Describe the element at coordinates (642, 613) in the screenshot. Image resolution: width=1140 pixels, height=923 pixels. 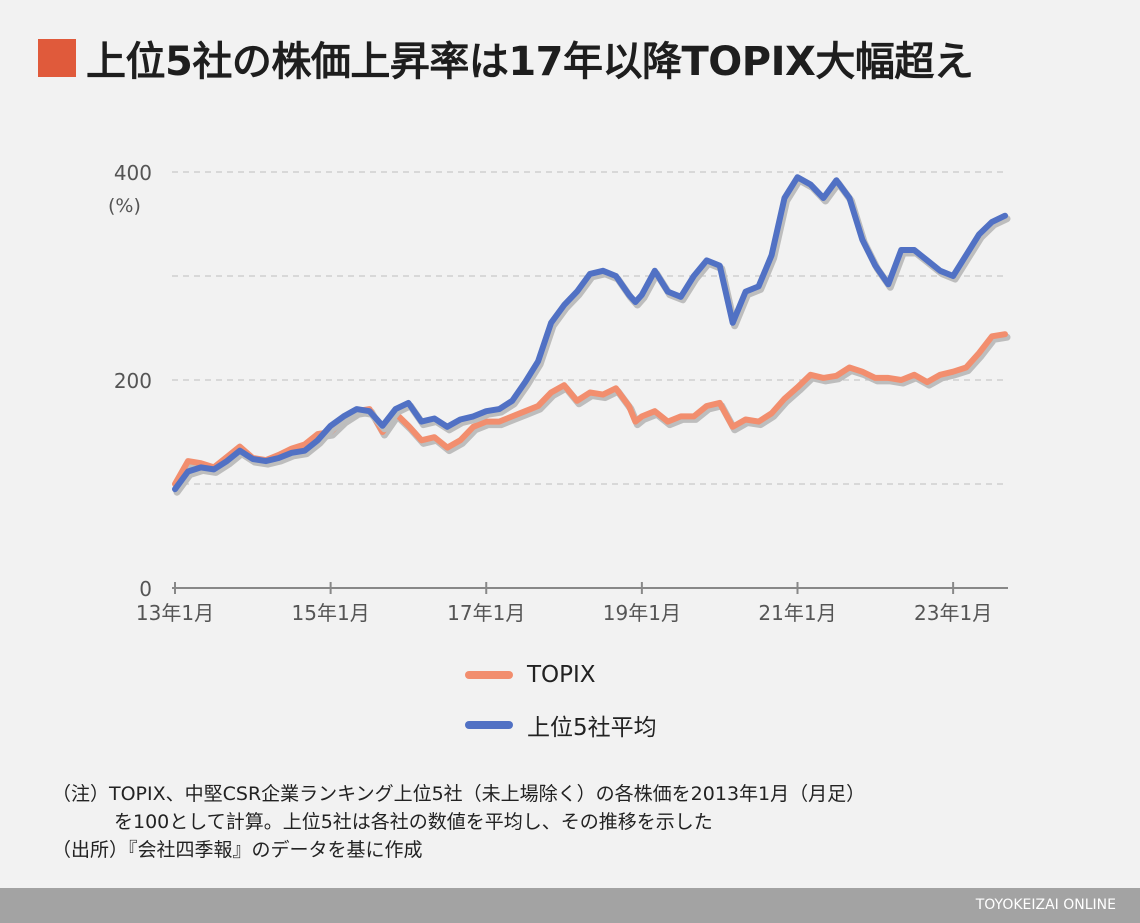
I see `x-tick-label-2019-01: 19年1月` at that location.